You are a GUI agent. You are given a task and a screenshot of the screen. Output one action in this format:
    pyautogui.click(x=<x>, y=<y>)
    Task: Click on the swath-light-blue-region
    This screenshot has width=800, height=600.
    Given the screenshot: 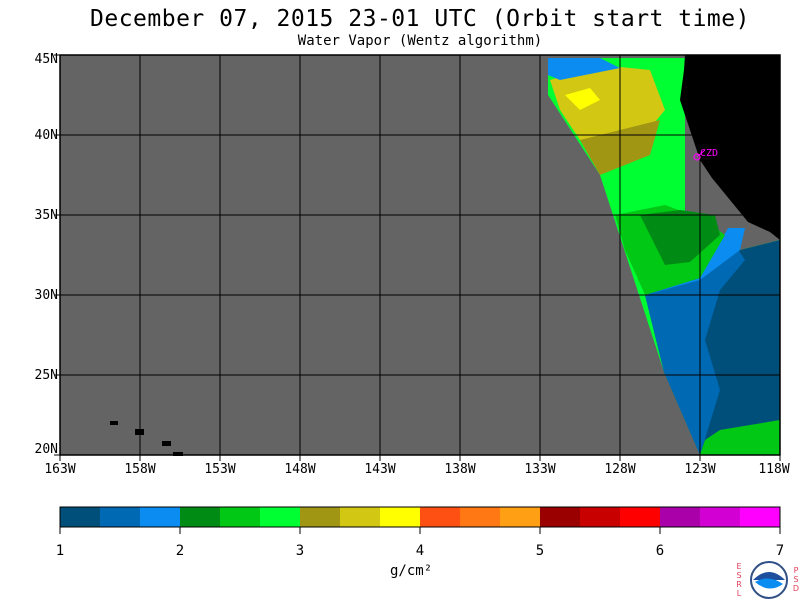 What is the action you would take?
    pyautogui.click(x=695, y=261)
    